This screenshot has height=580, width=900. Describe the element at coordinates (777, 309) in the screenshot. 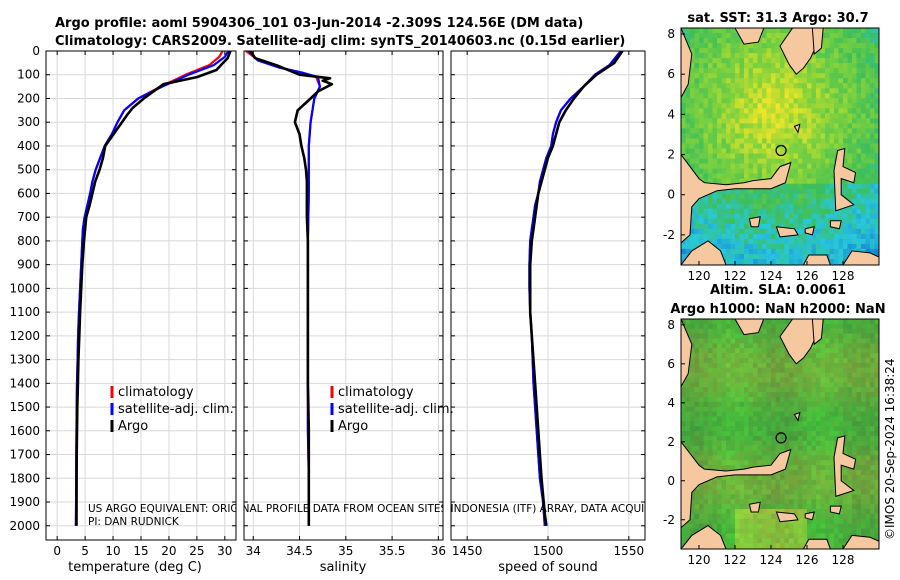

I see `sla-map-title-line2: Argo h1000: NaN h2000: NaN` at that location.